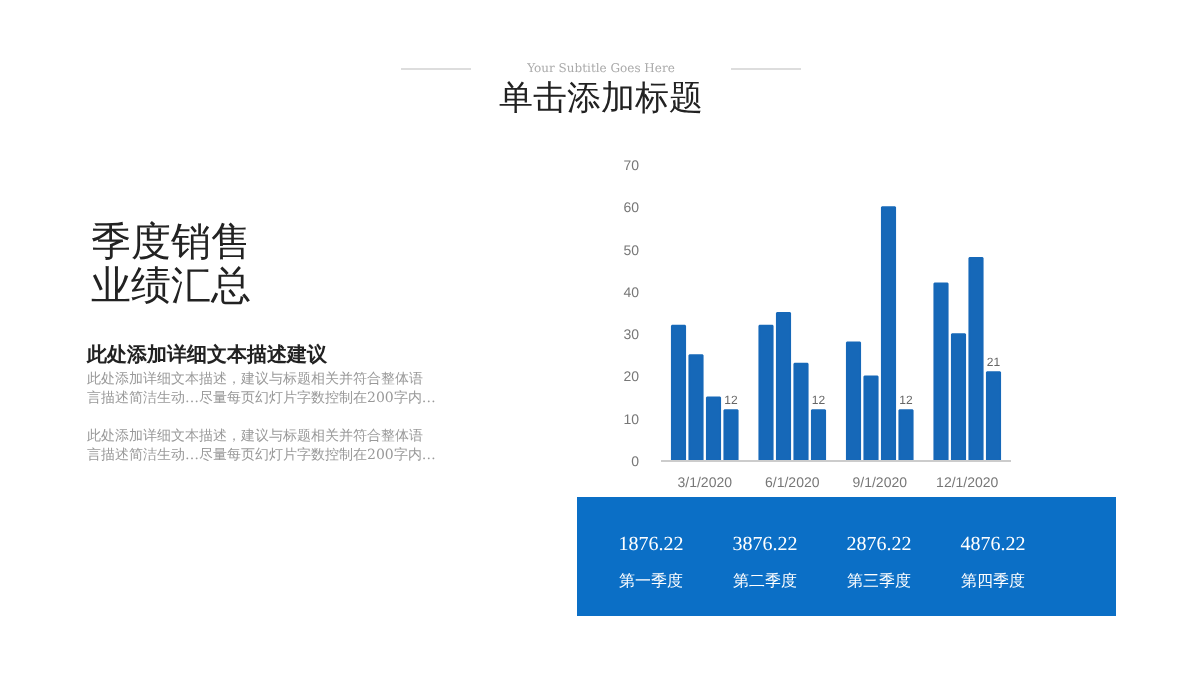 The image size is (1200, 676). What do you see at coordinates (765, 545) in the screenshot?
I see `data-label: 3876.22` at bounding box center [765, 545].